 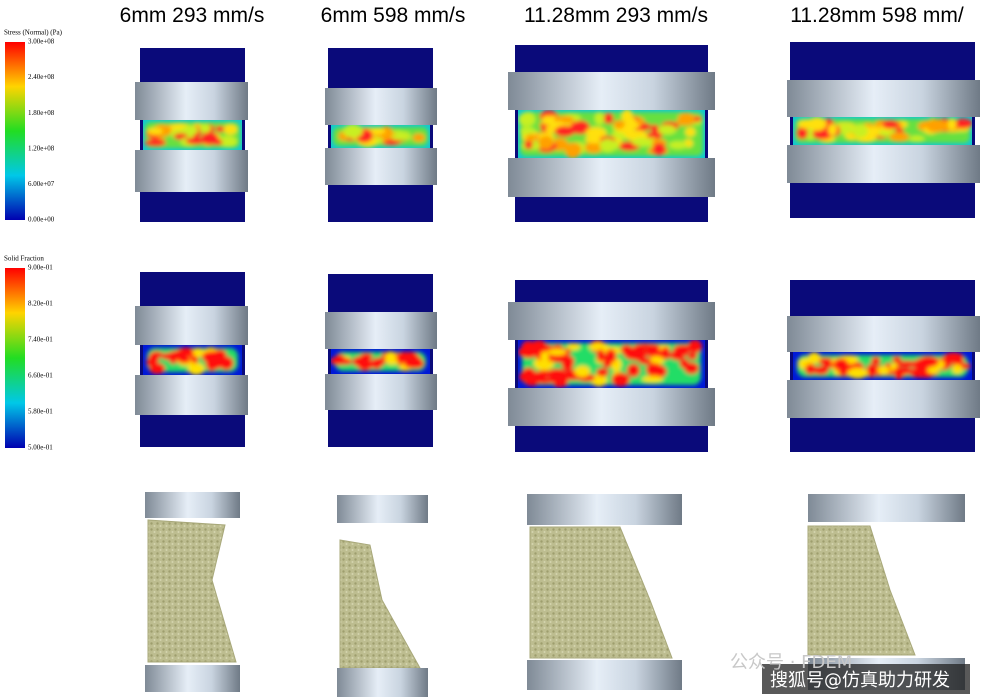 I want to click on column-header: 11.28mm 293 mm/s, so click(x=616, y=15).